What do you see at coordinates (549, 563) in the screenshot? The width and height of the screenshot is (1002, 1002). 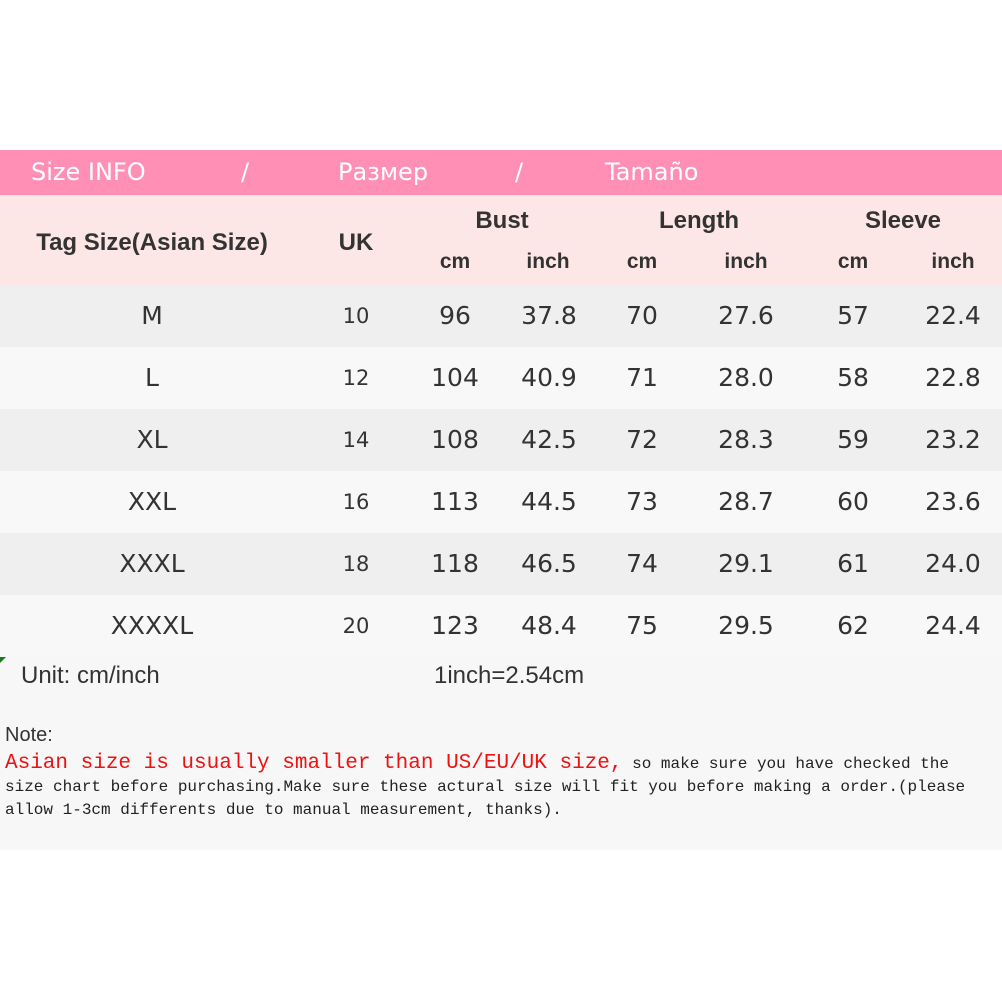 I see `cell-bust-inch: 46.5` at bounding box center [549, 563].